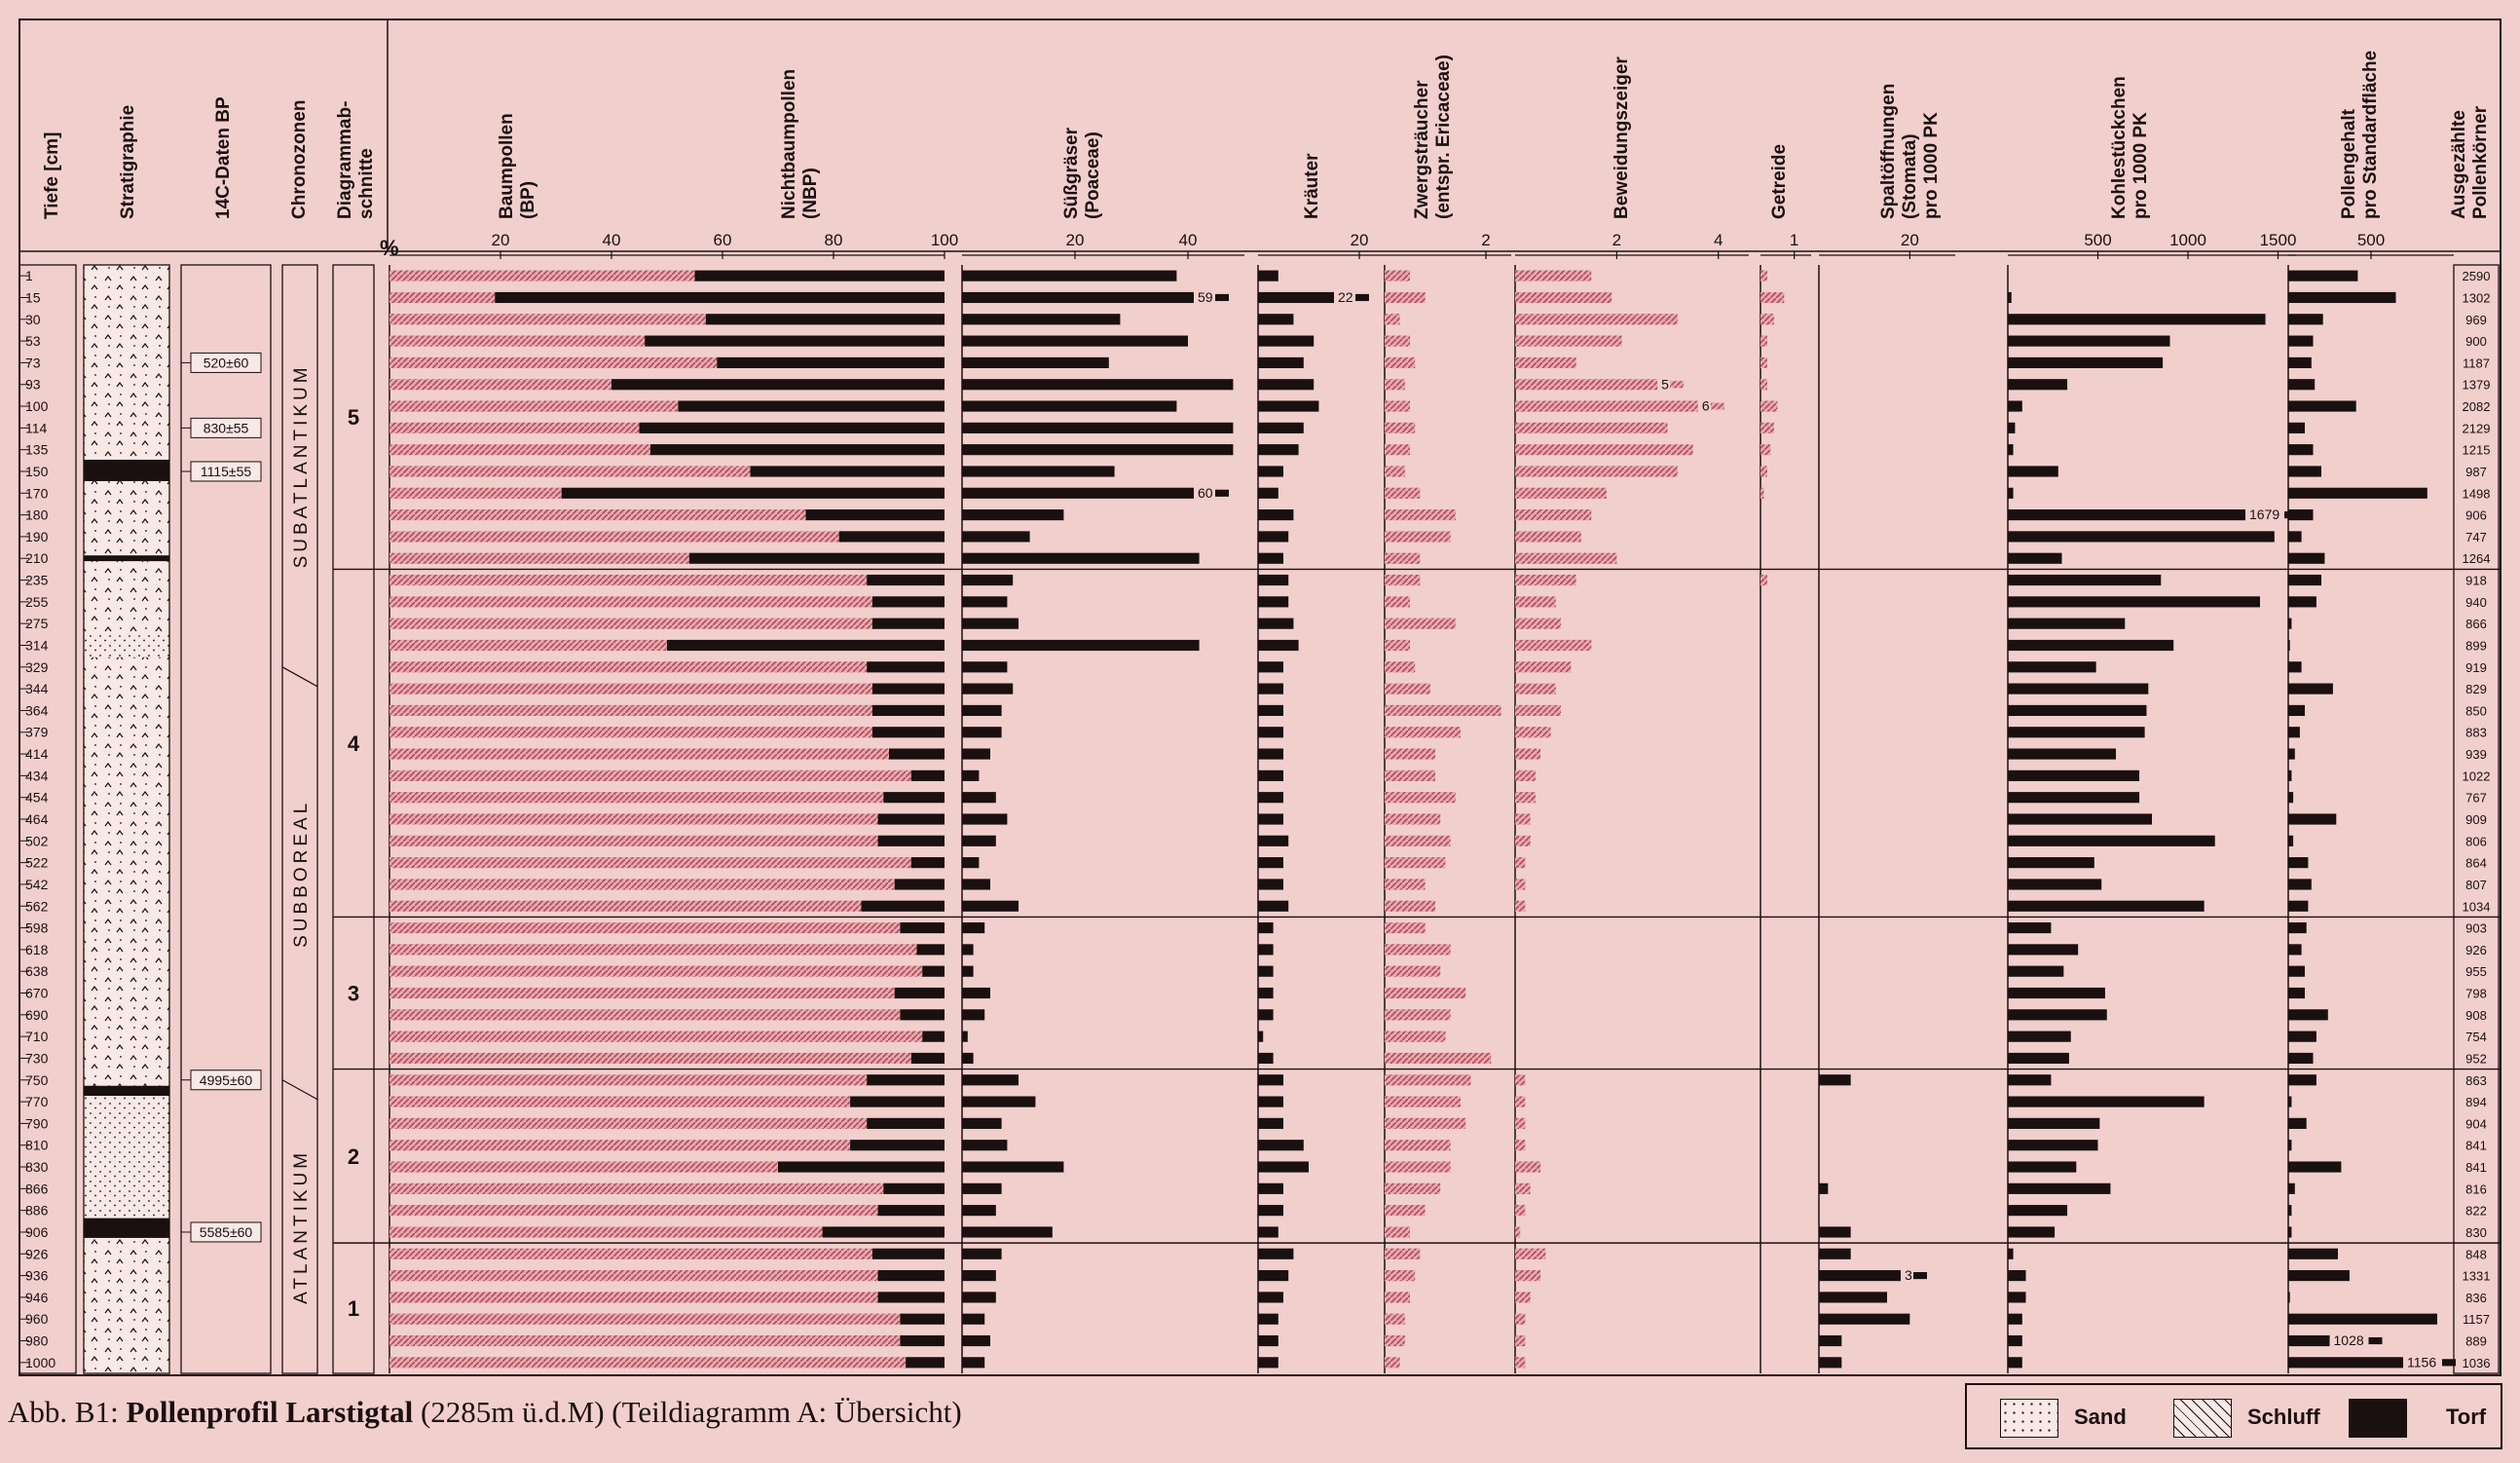 Image resolution: width=2520 pixels, height=1463 pixels. What do you see at coordinates (810, 193) in the screenshot?
I see `header-nichtbaumpollen-line-2: (NBP)` at bounding box center [810, 193].